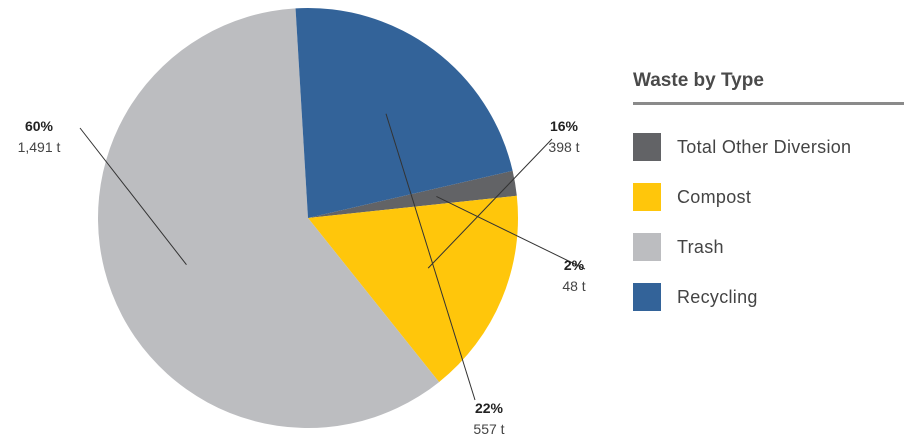 This screenshot has width=904, height=438. I want to click on legend-label: Recycling, so click(717, 296).